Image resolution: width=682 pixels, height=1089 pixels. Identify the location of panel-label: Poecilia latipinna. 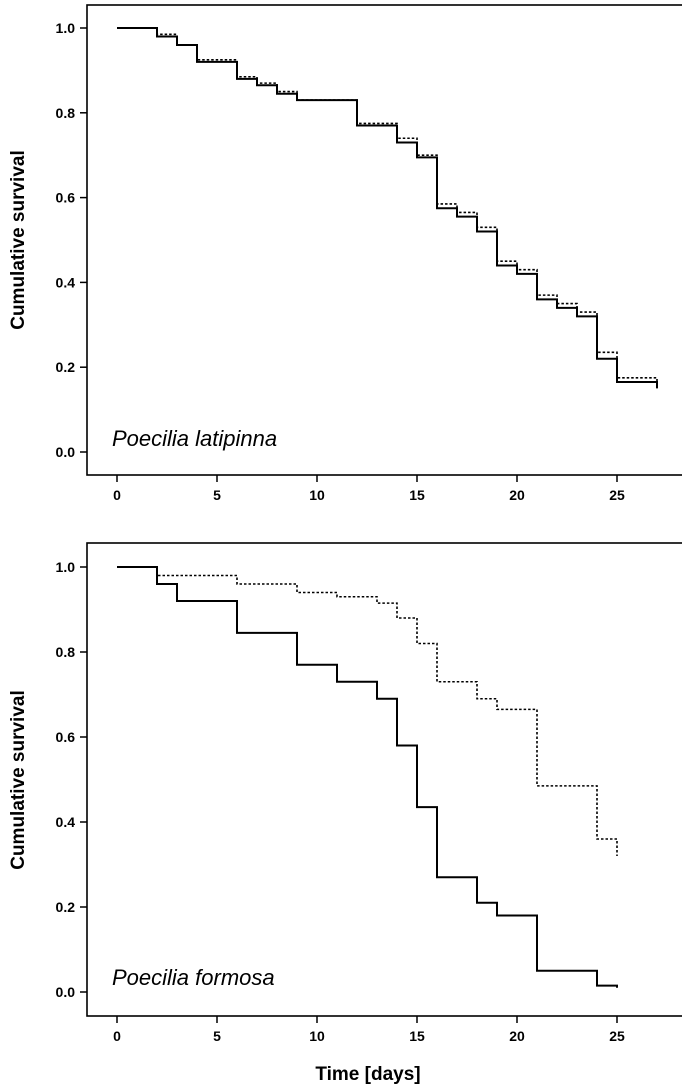
(194, 438).